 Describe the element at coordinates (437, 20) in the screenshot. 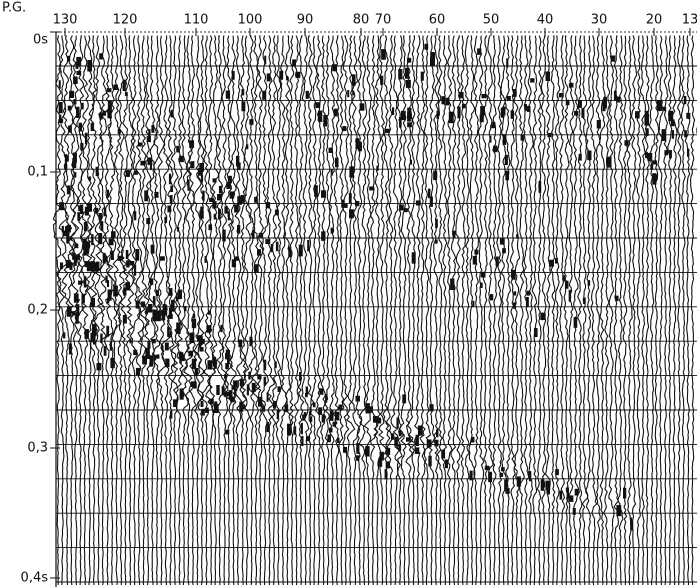

I see `station-label: 60` at that location.